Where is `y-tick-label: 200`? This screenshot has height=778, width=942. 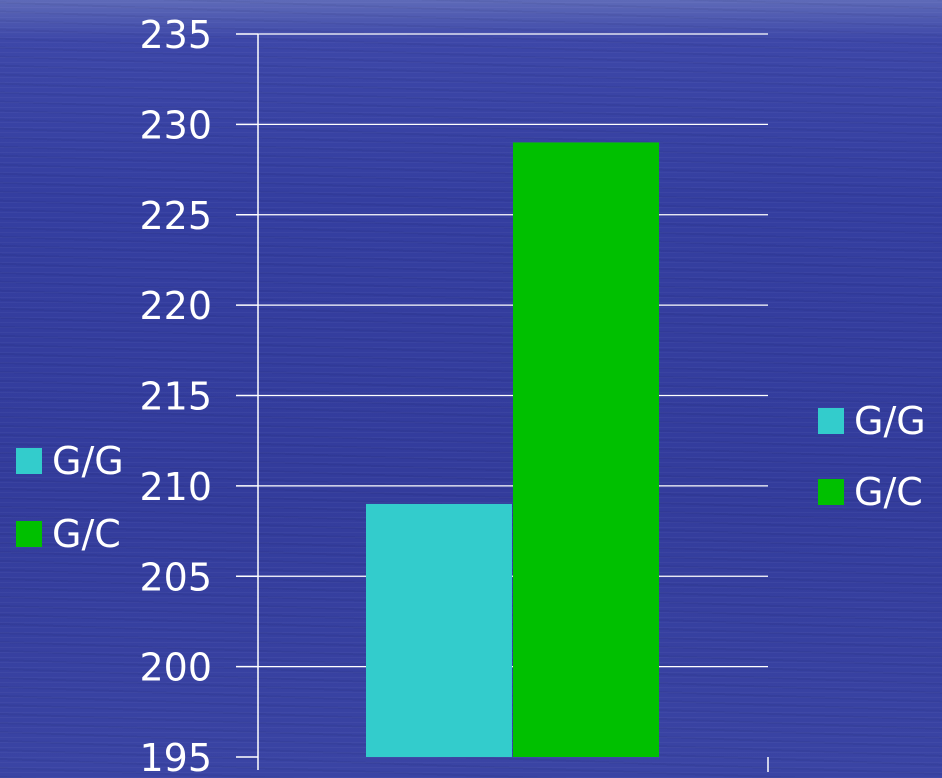
y-tick-label: 200 is located at coordinates (175, 668).